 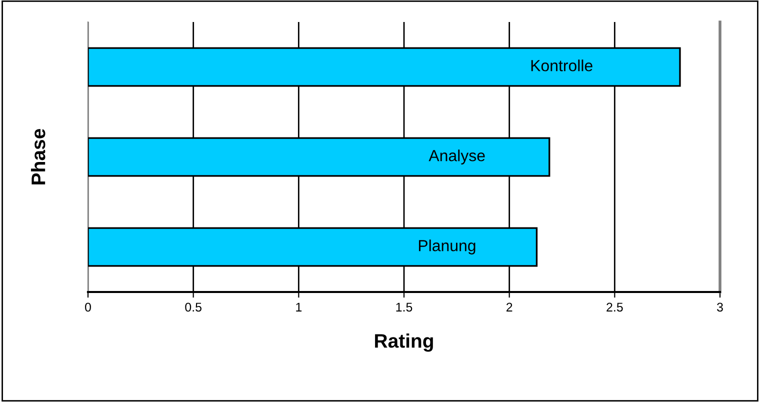 I want to click on x-tick-label: 1.5, so click(x=404, y=307).